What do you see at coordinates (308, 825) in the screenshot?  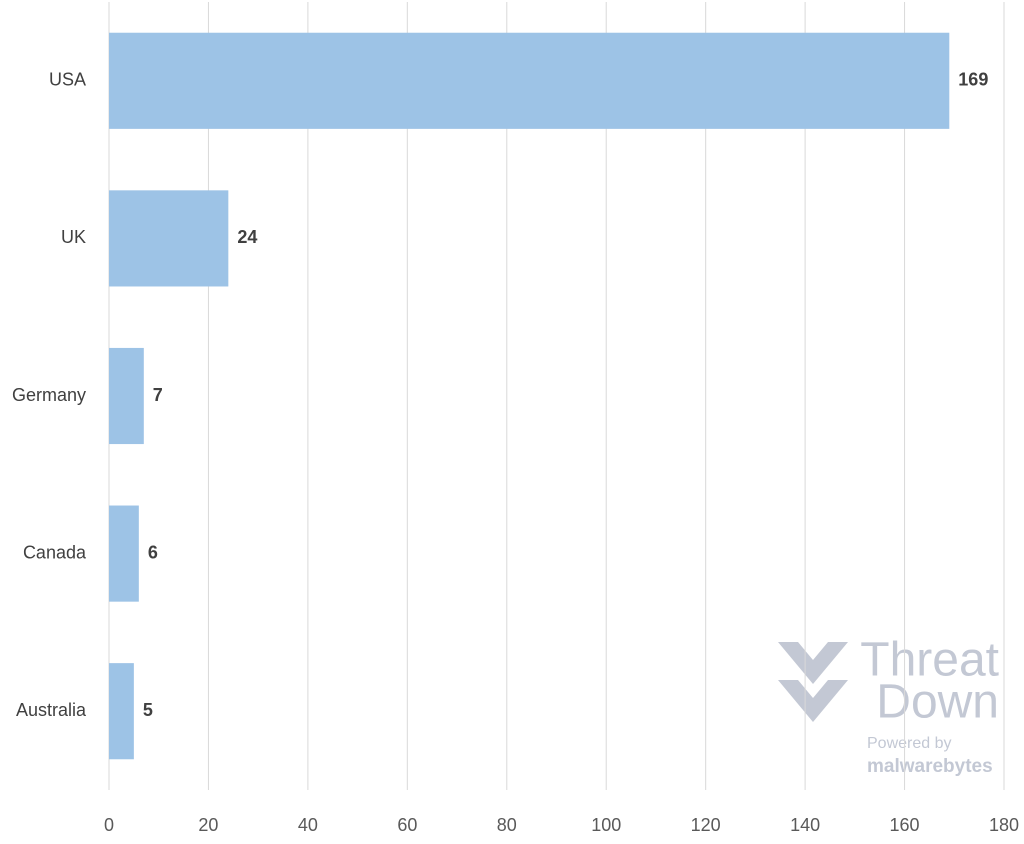 I see `x-tick-label: 40` at bounding box center [308, 825].